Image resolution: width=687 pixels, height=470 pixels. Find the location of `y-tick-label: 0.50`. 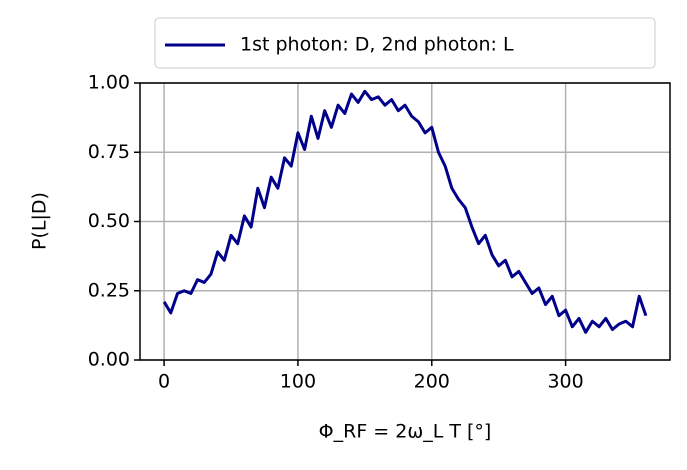

y-tick-label: 0.50 is located at coordinates (109, 221).